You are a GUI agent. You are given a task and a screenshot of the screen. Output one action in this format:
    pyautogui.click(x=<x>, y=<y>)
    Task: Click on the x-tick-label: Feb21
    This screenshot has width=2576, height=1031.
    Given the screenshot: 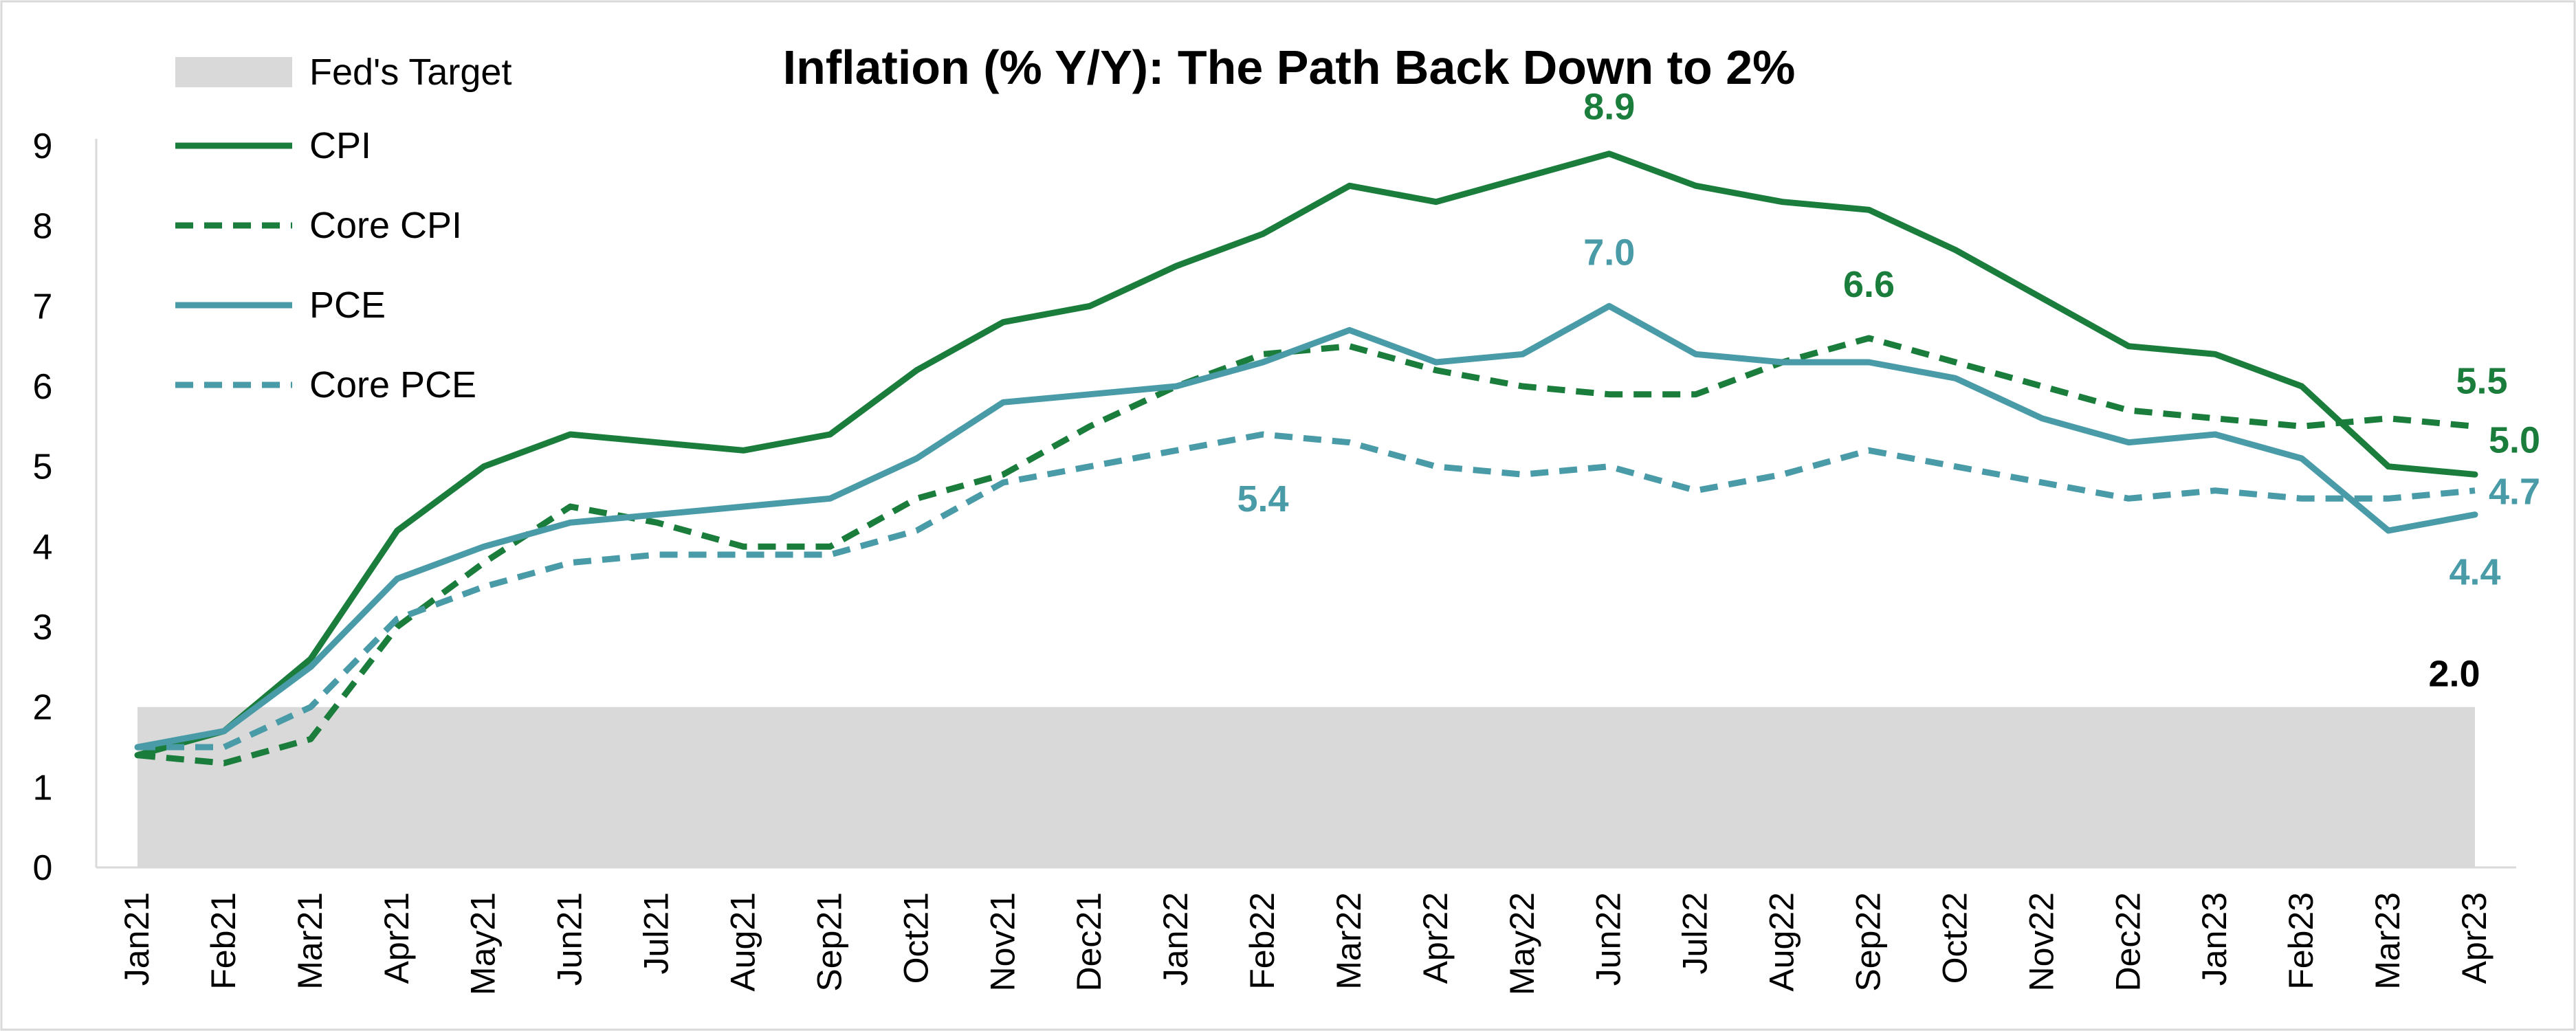 What is the action you would take?
    pyautogui.click(x=223, y=941)
    